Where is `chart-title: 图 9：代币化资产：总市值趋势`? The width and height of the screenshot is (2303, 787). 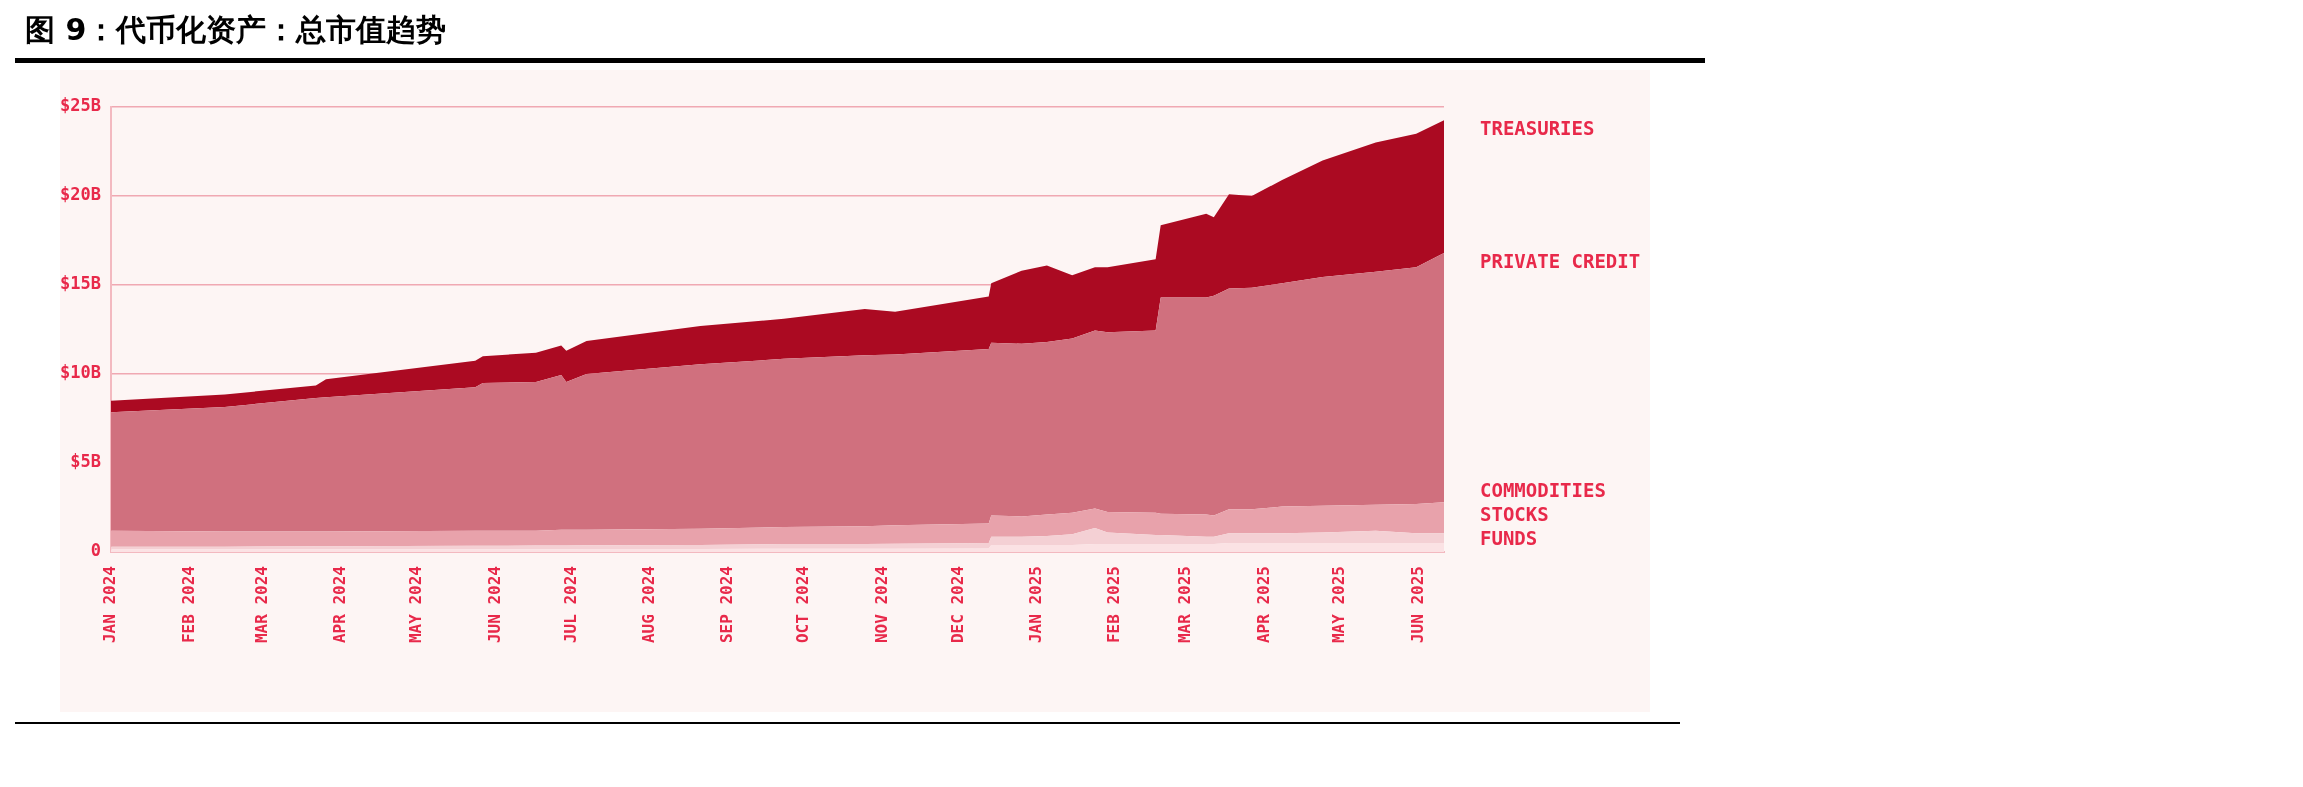 chart-title: 图 9：代币化资产：总市值趋势 is located at coordinates (236, 30).